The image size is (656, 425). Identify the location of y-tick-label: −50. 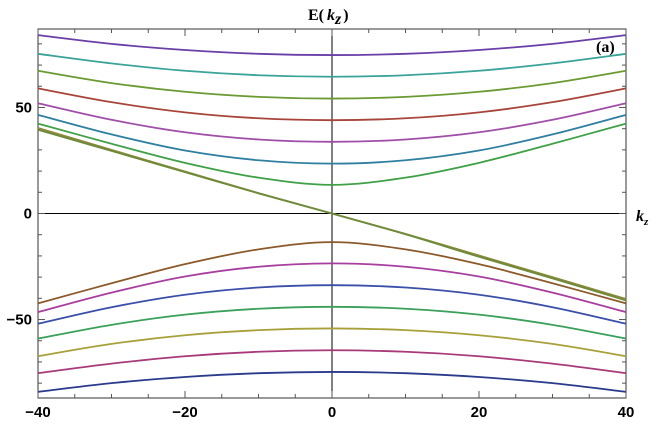
(19, 320).